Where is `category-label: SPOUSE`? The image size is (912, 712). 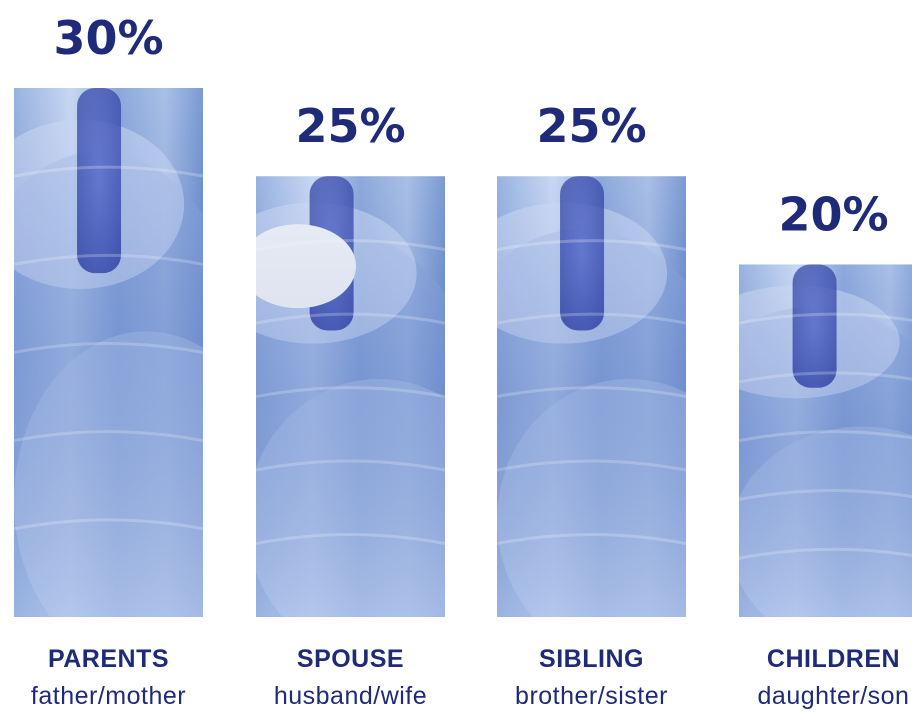
category-label: SPOUSE is located at coordinates (350, 659).